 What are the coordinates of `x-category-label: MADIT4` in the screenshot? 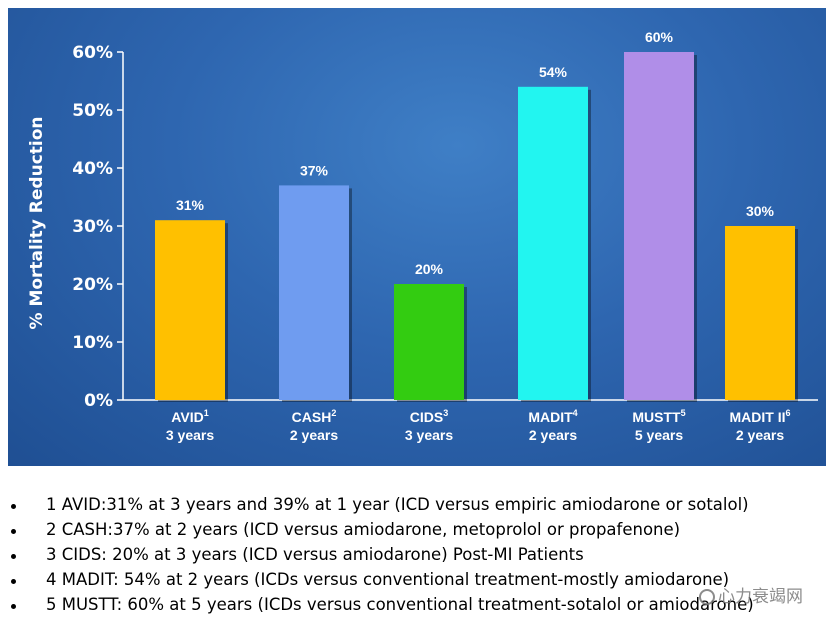 It's located at (552, 416).